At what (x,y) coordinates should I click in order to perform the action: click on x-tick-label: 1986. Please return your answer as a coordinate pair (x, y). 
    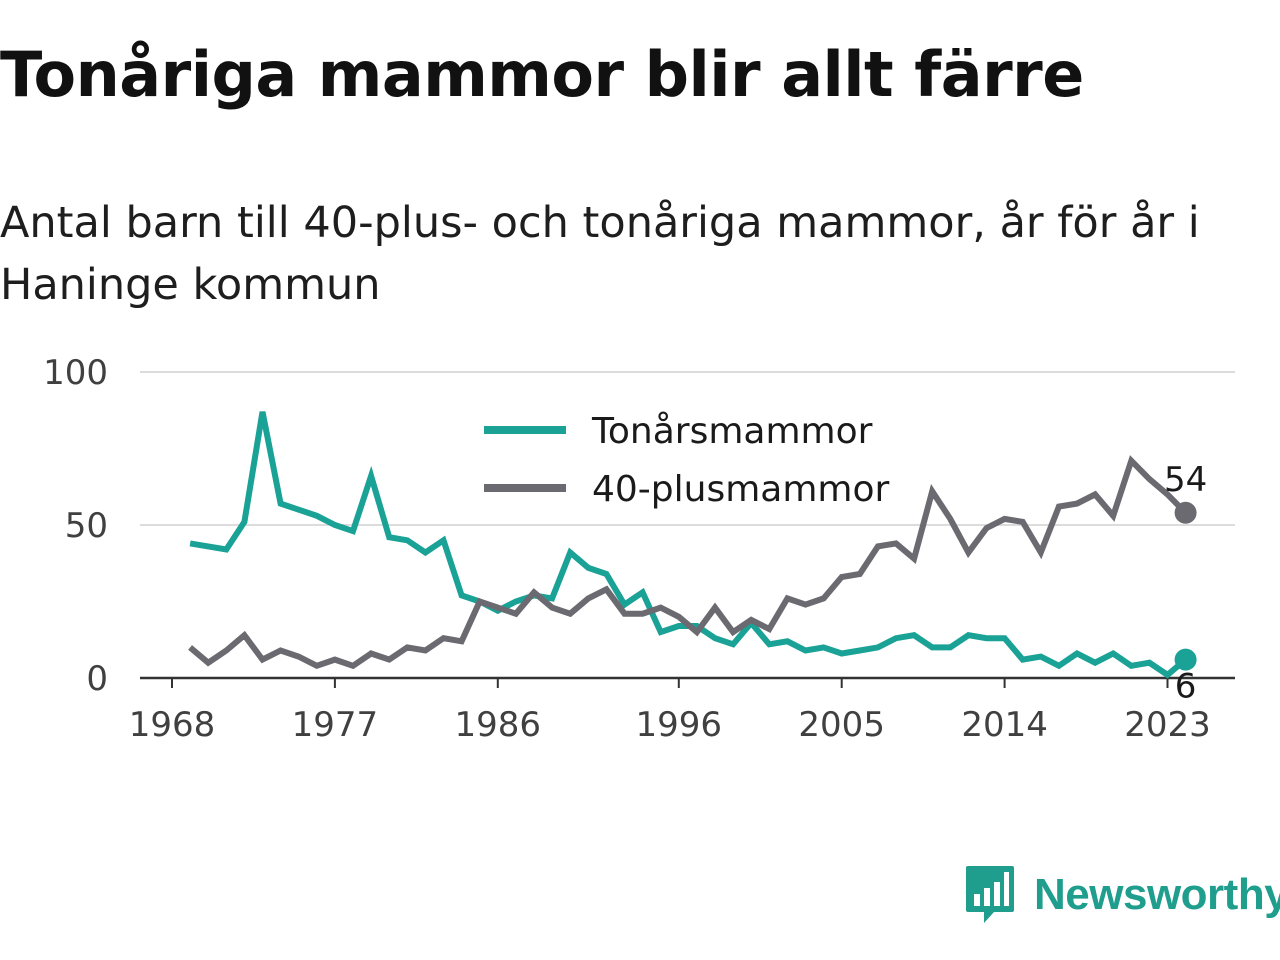
    Looking at the image, I should click on (498, 725).